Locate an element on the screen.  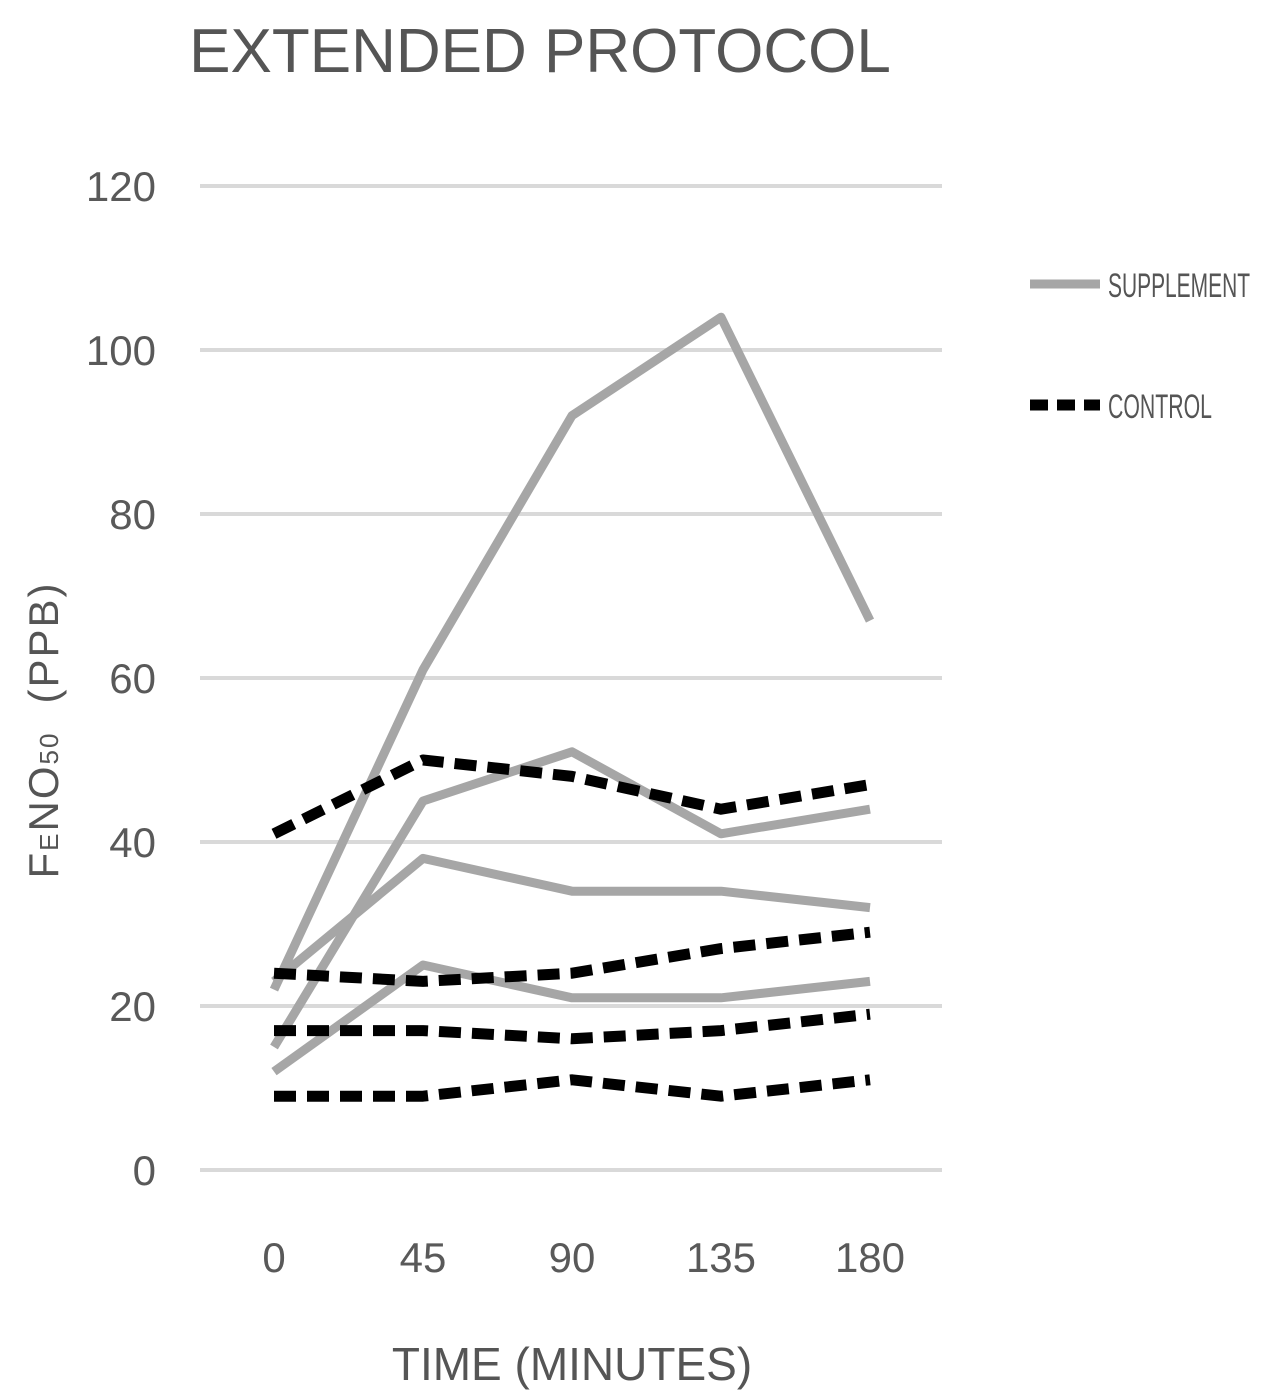
y-tick-label: 40 is located at coordinates (132, 842).